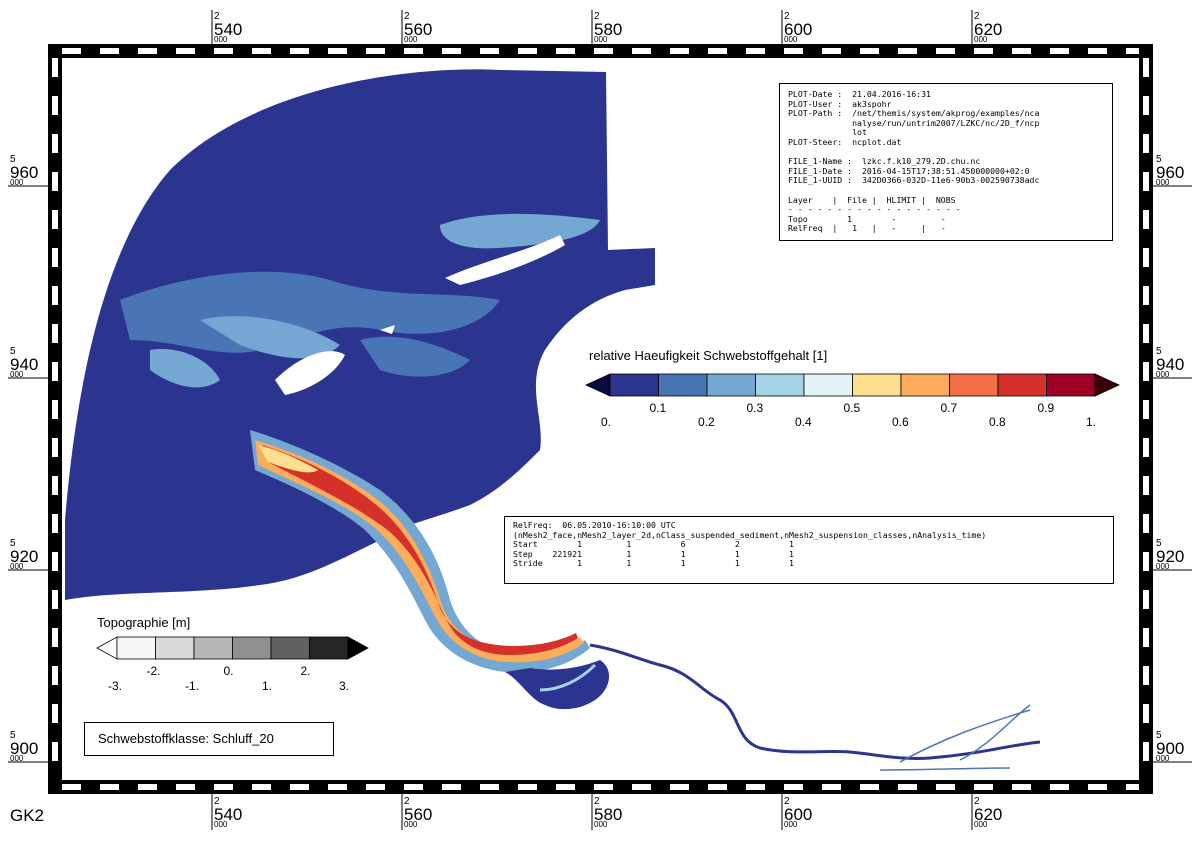  I want to click on x-label-top: 2 600 000, so click(798, 28).